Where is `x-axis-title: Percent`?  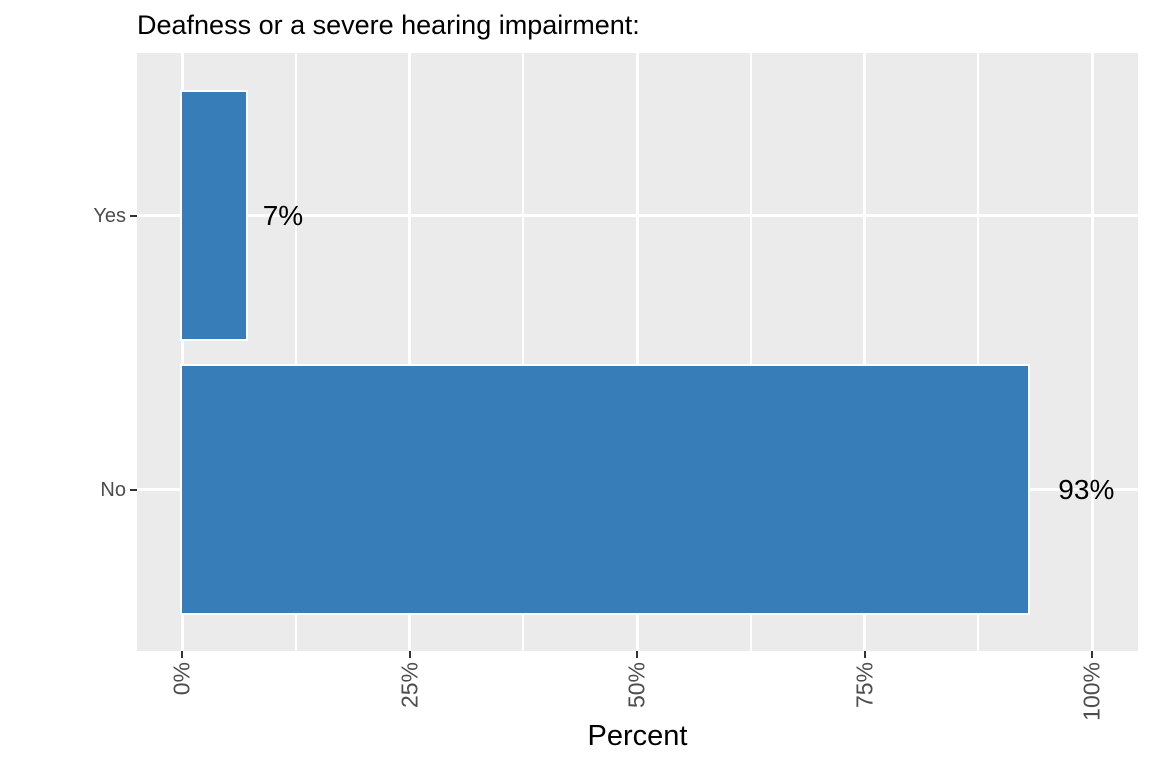 x-axis-title: Percent is located at coordinates (637, 736).